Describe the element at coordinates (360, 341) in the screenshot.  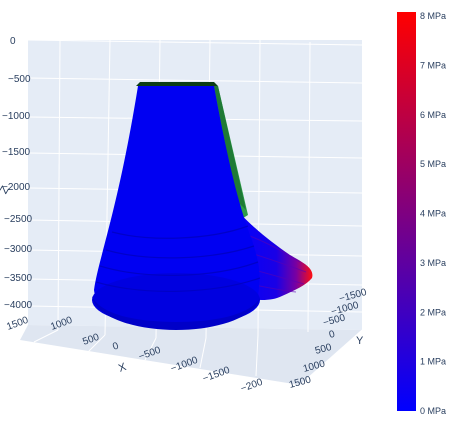
I see `y-axis-title: Y` at that location.